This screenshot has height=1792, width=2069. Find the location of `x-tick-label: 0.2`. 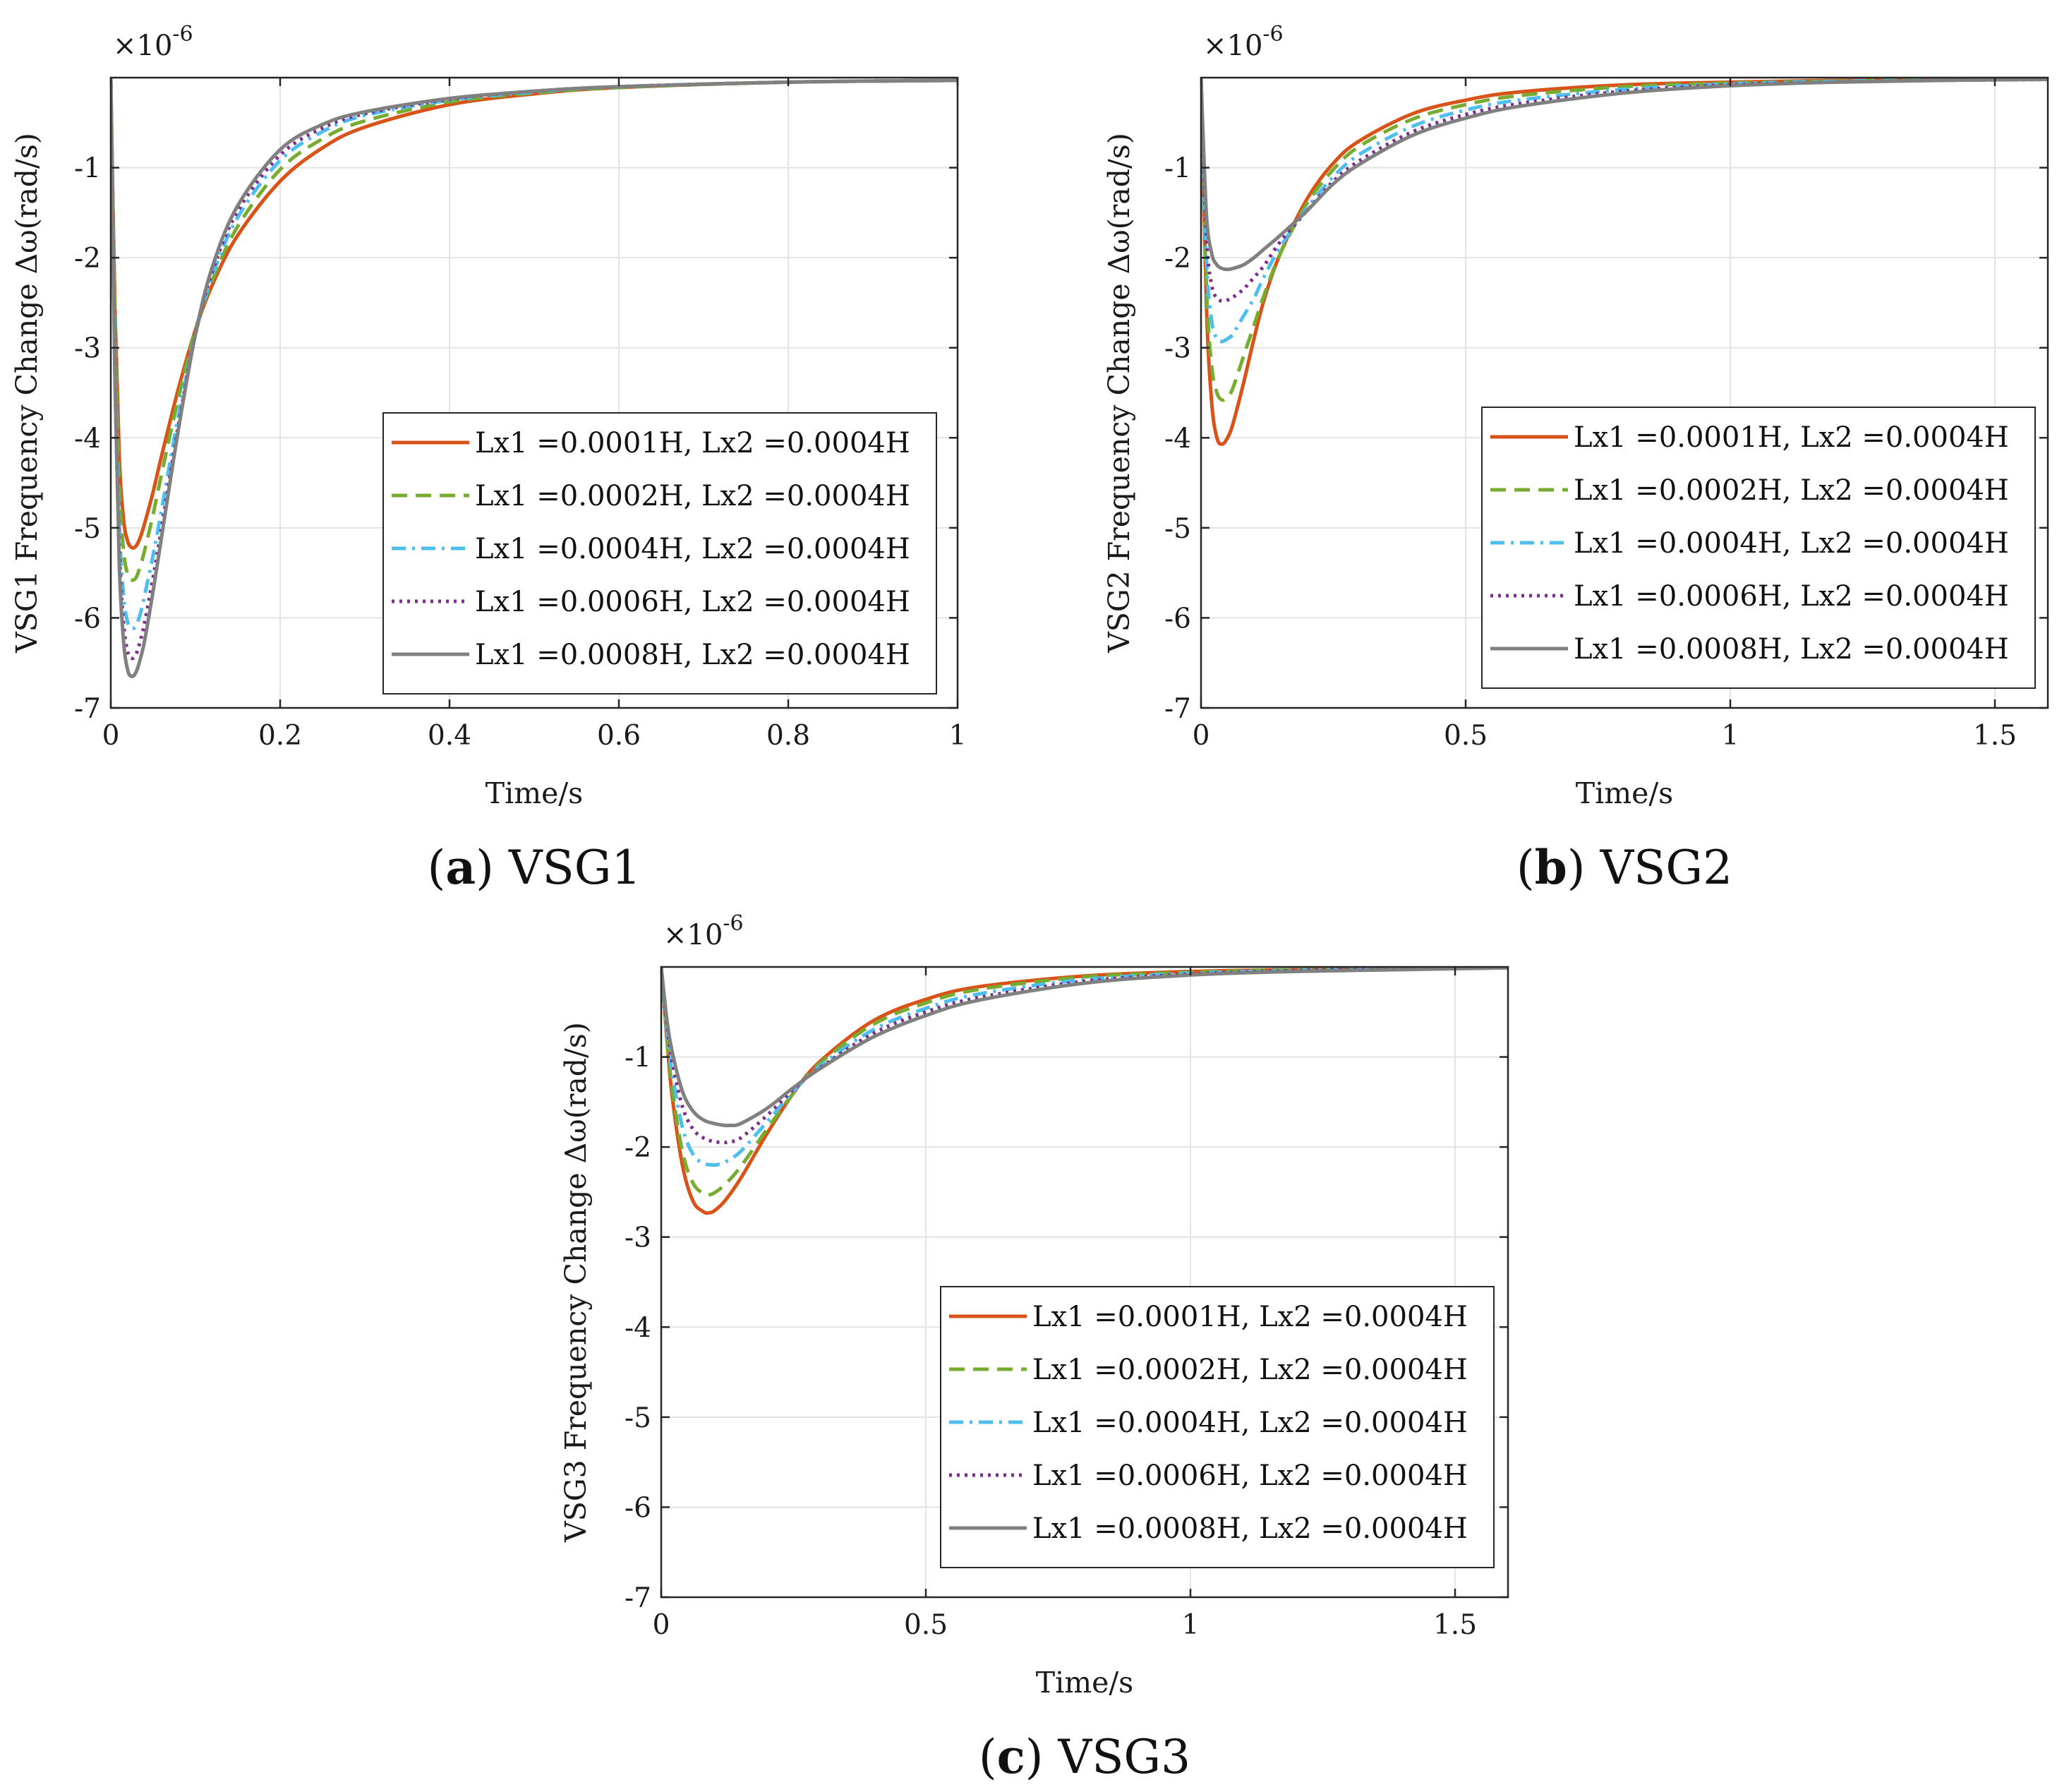

x-tick-label: 0.2 is located at coordinates (280, 736).